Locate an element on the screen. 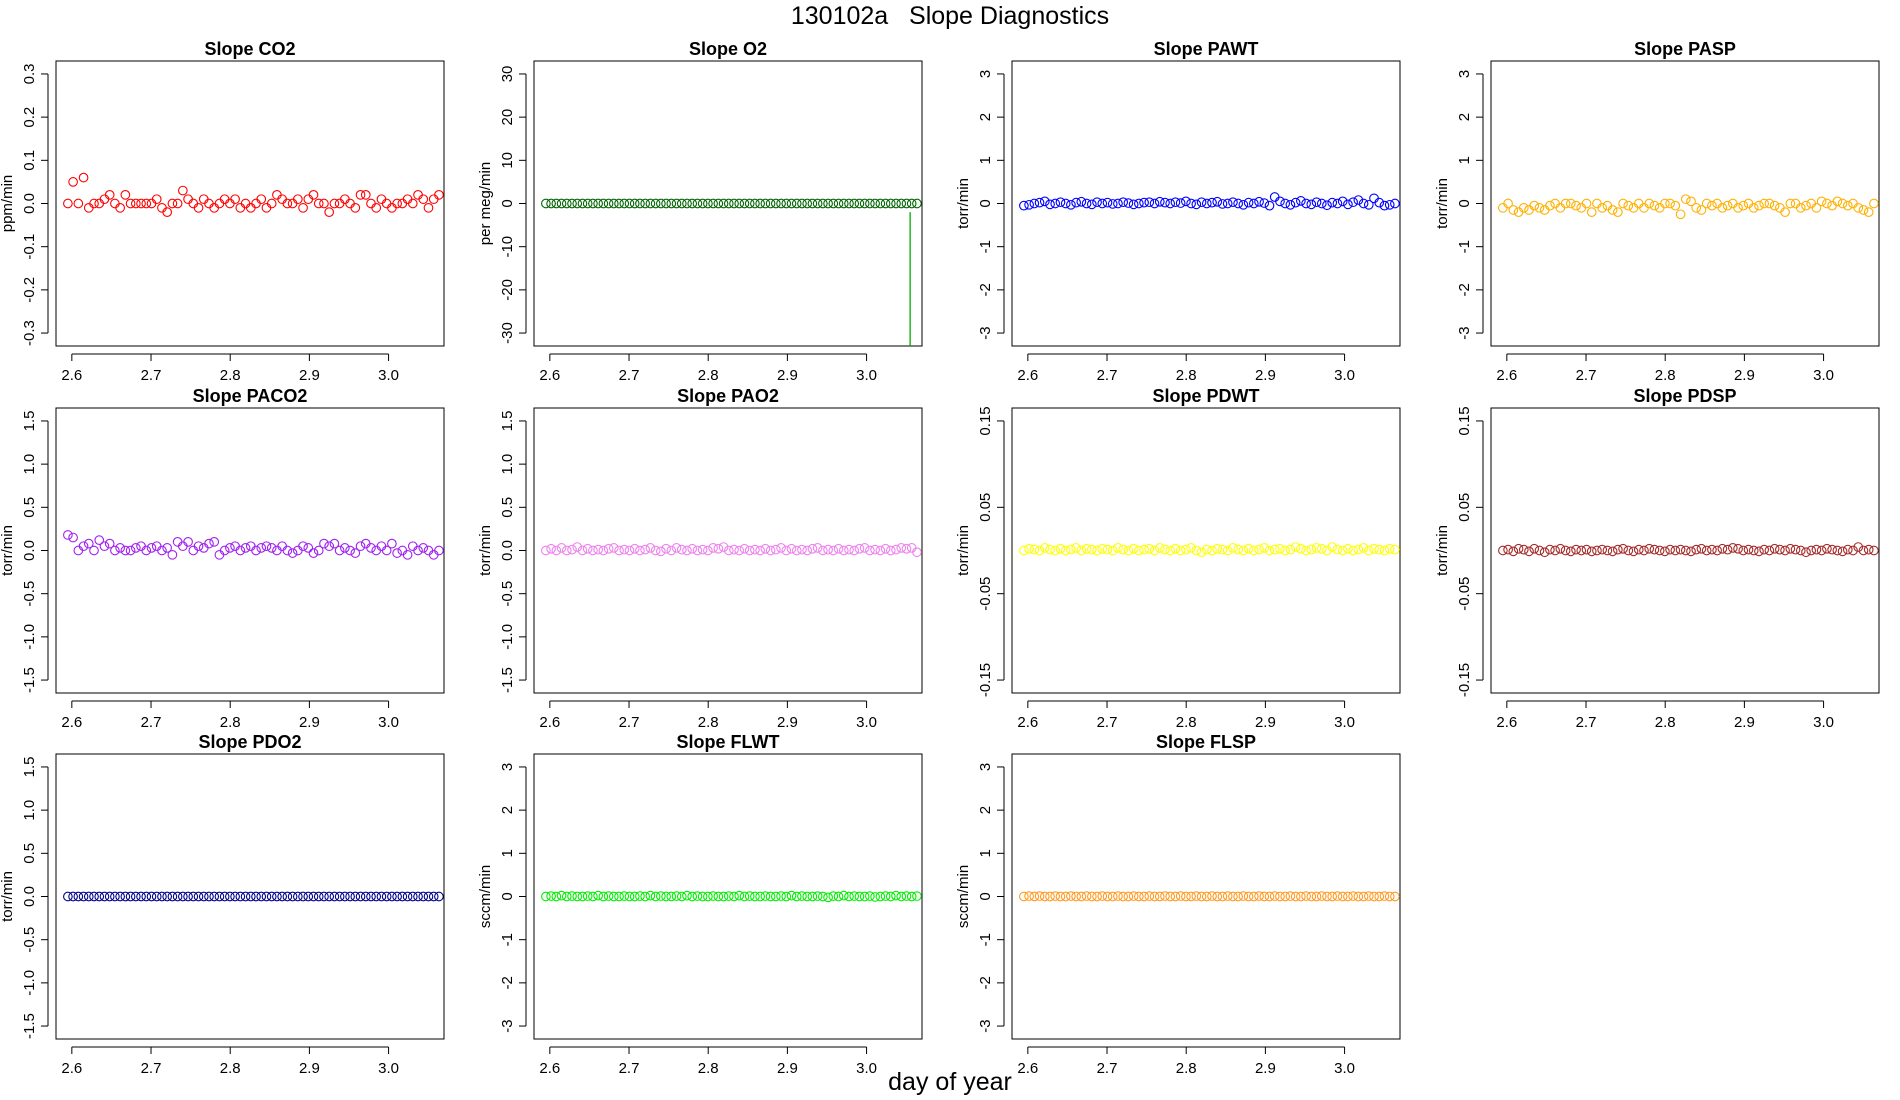 This screenshot has height=1100, width=1900. y-tick-label: -30 is located at coordinates (507, 333).